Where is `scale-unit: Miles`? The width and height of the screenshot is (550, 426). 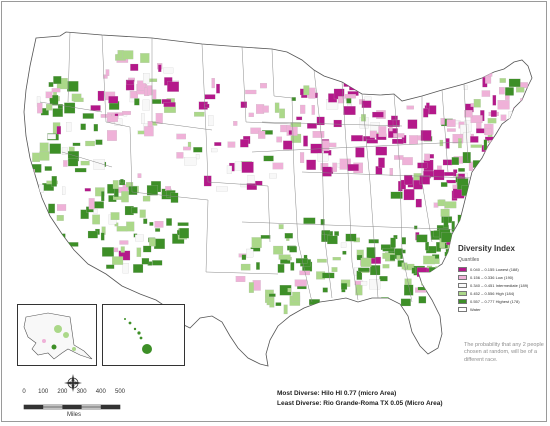
scale-unit: Miles is located at coordinates (74, 415).